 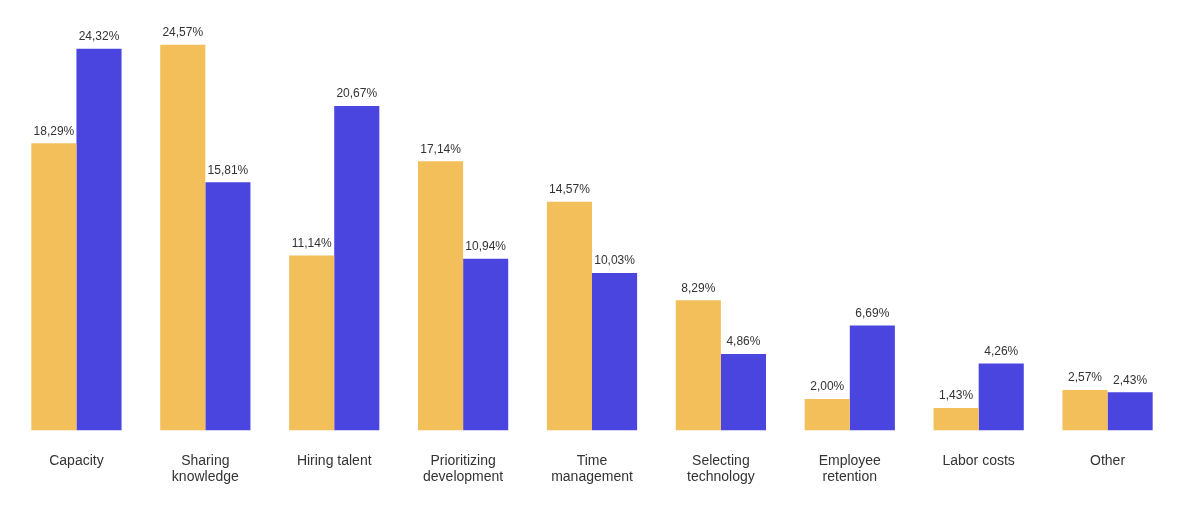 What do you see at coordinates (486, 246) in the screenshot?
I see `data-label: 10,94%` at bounding box center [486, 246].